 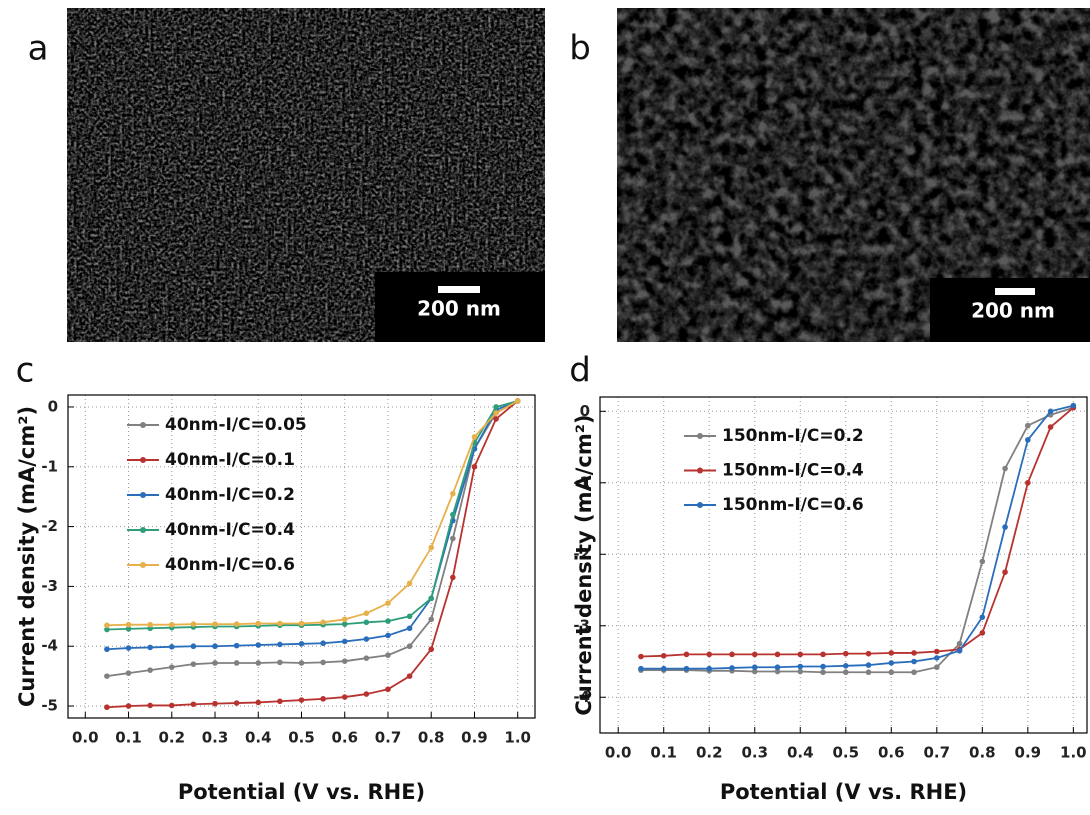 What do you see at coordinates (800, 753) in the screenshot?
I see `x-tick-label: 0.4` at bounding box center [800, 753].